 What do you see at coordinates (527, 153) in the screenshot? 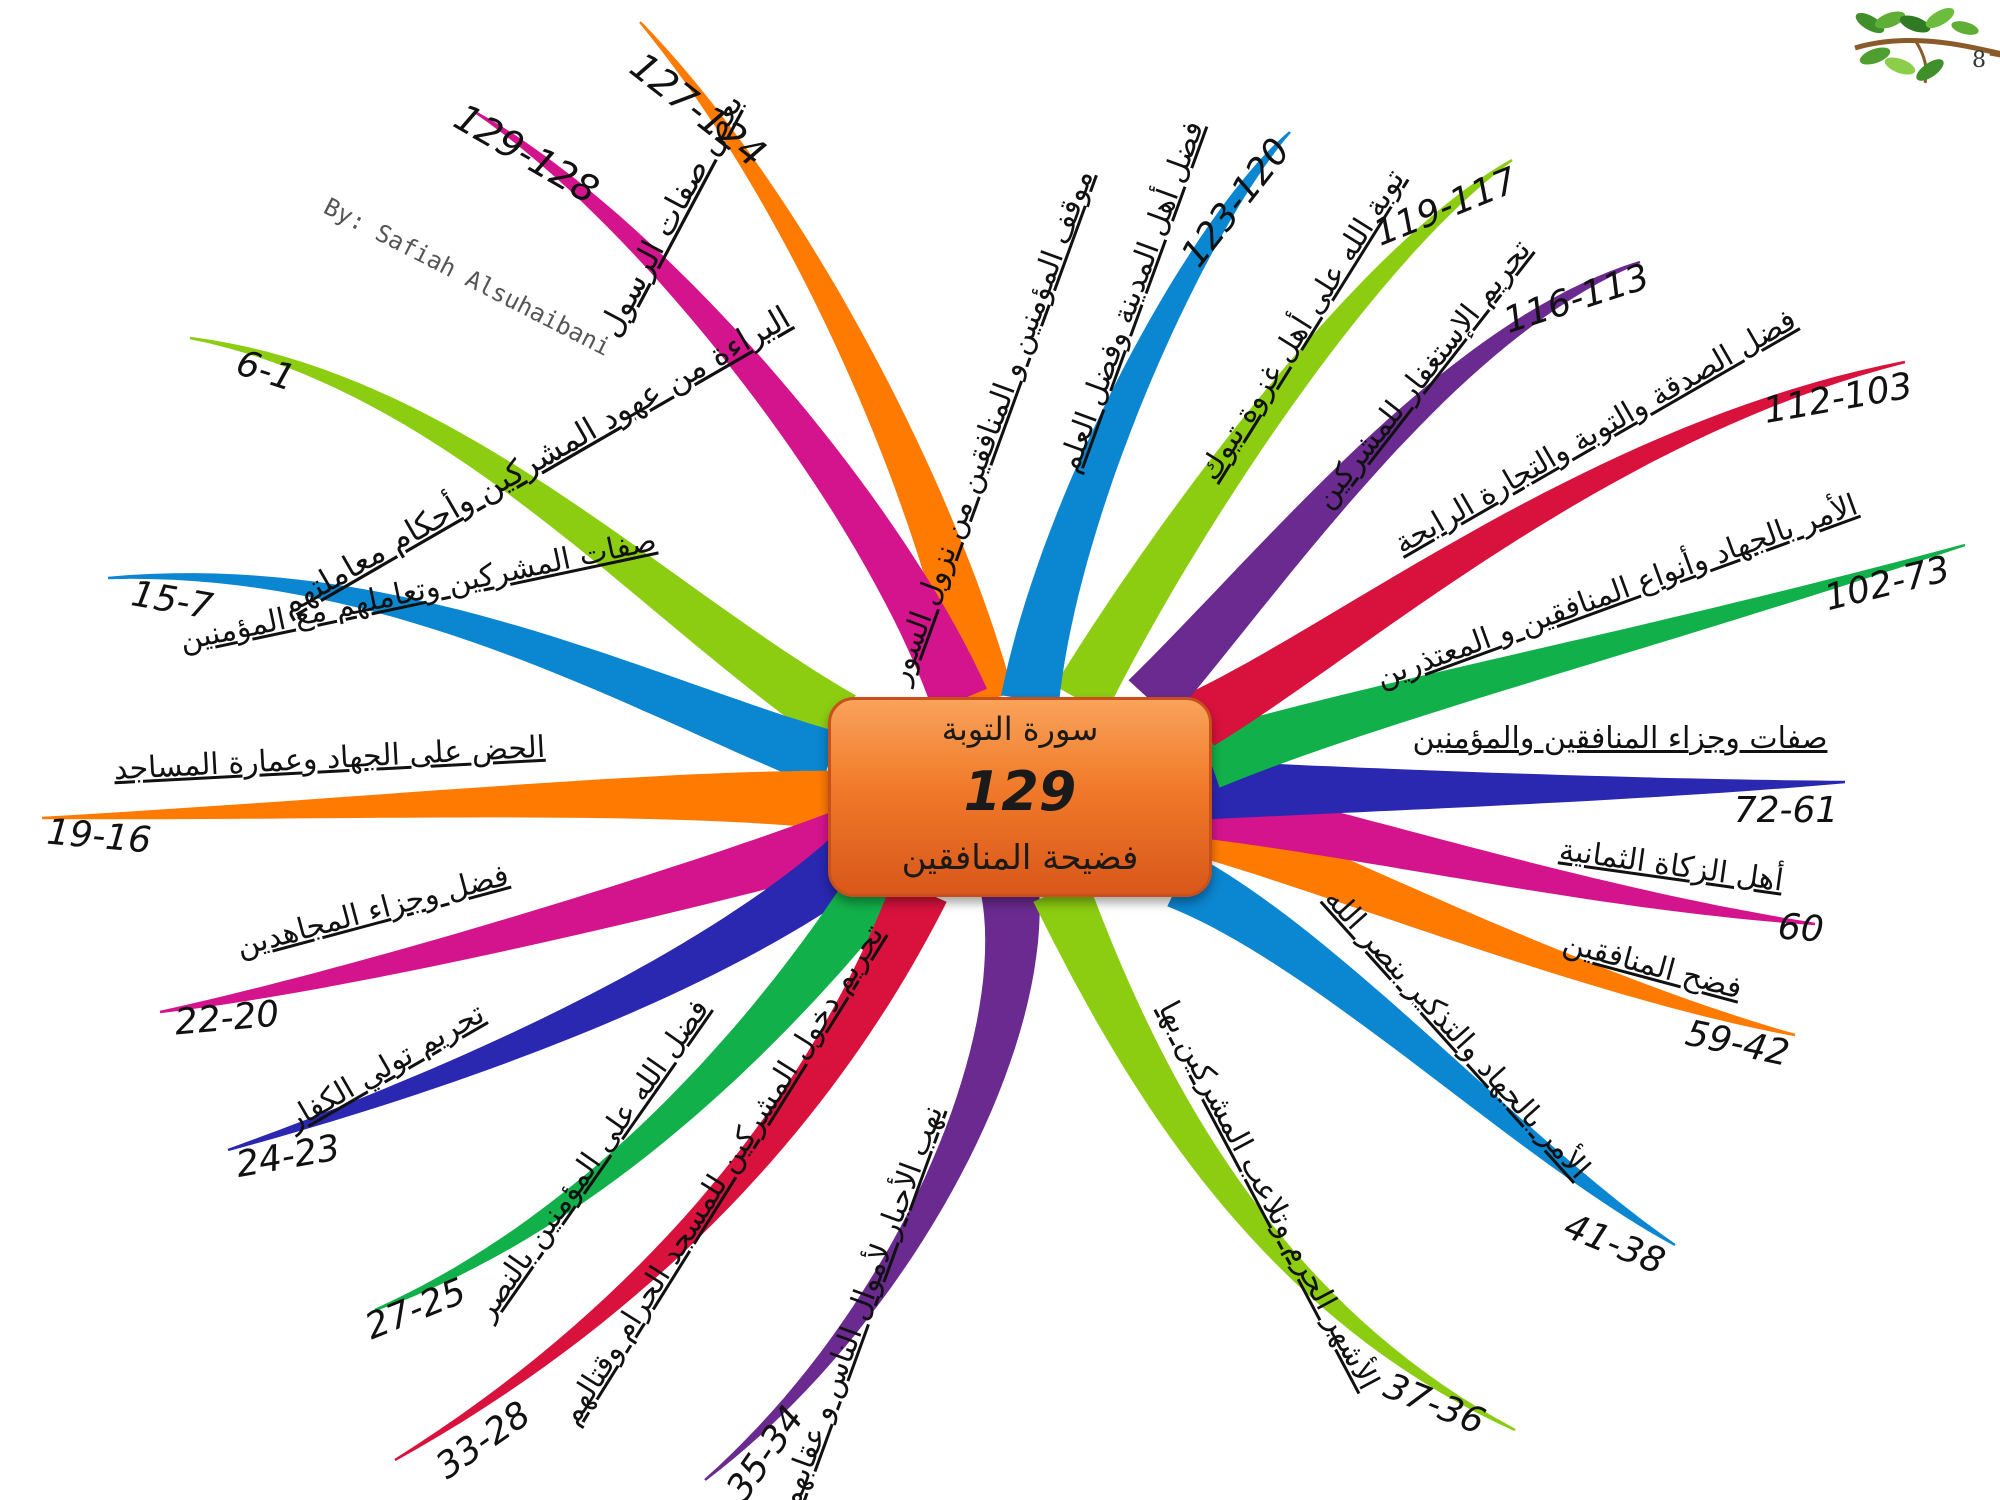
I see `branch-verse-range-2: 129-128` at bounding box center [527, 153].